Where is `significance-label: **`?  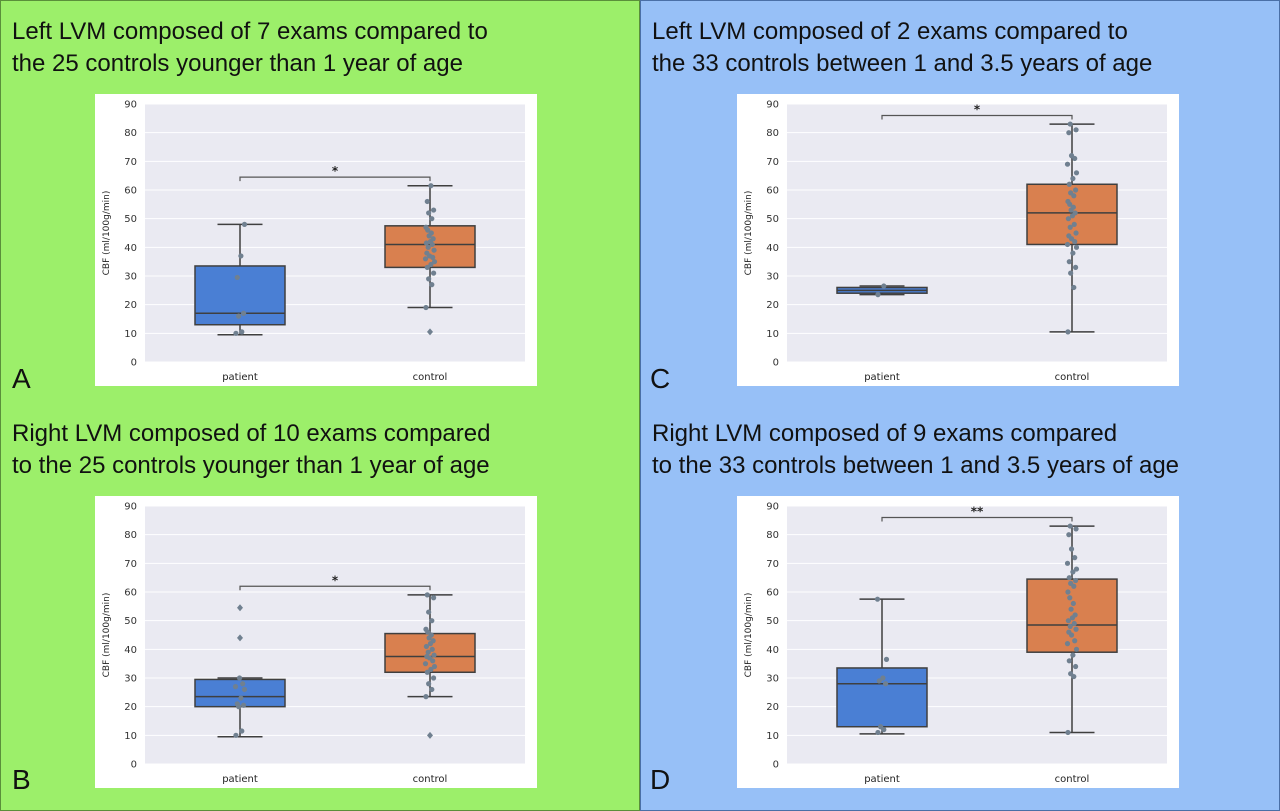 significance-label: ** is located at coordinates (977, 511).